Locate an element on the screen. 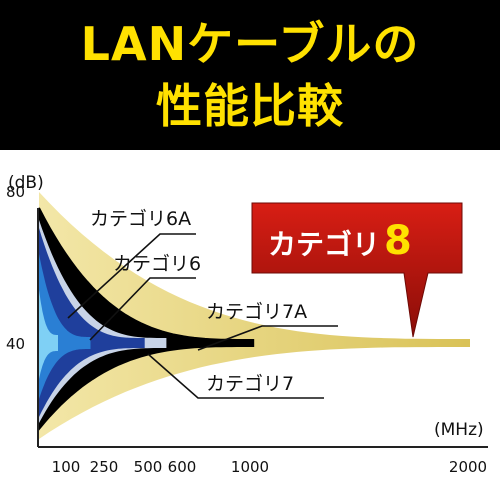  cat8-callout-text: カテゴリ 8 is located at coordinates (340, 241).